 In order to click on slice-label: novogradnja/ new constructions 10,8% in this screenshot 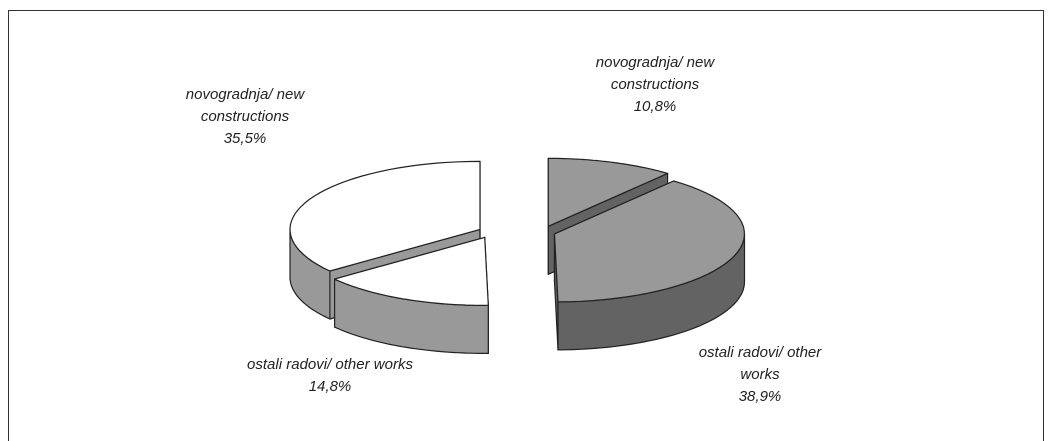, I will do `click(655, 85)`.